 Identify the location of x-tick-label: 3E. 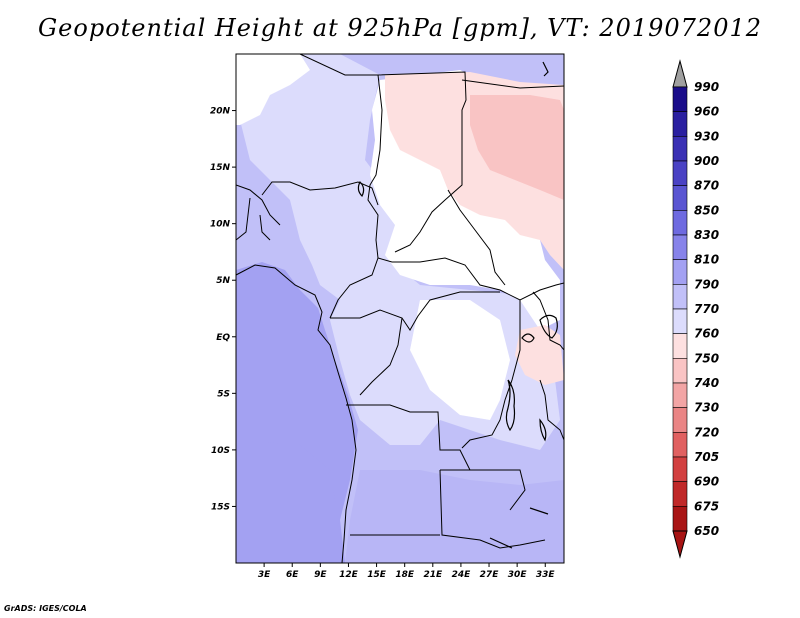
(264, 575).